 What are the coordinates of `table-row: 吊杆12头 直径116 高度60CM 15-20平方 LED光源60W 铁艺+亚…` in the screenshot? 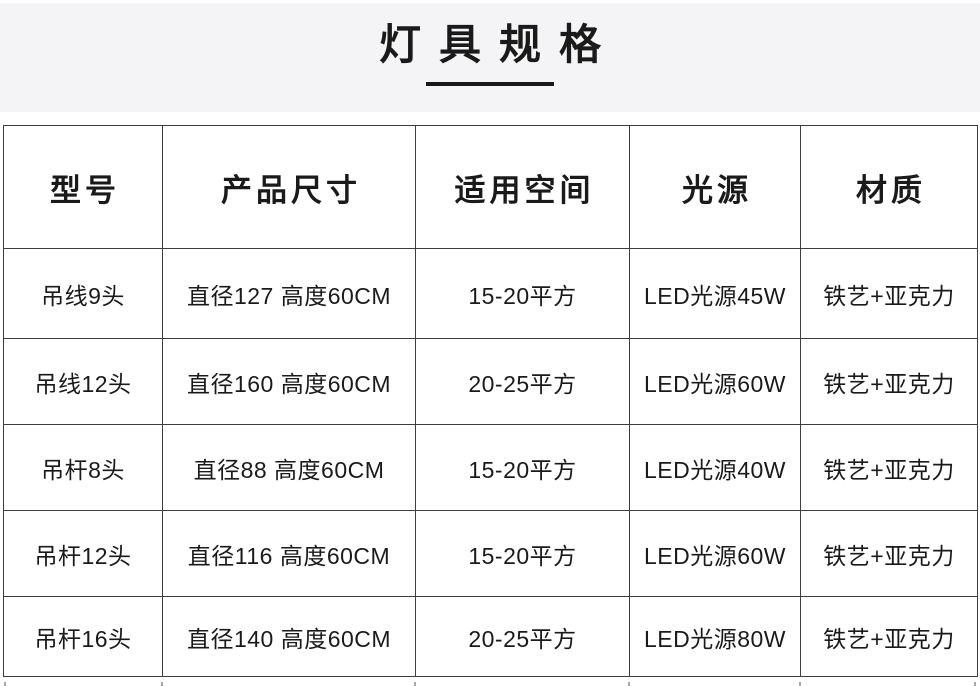 It's located at (490, 554).